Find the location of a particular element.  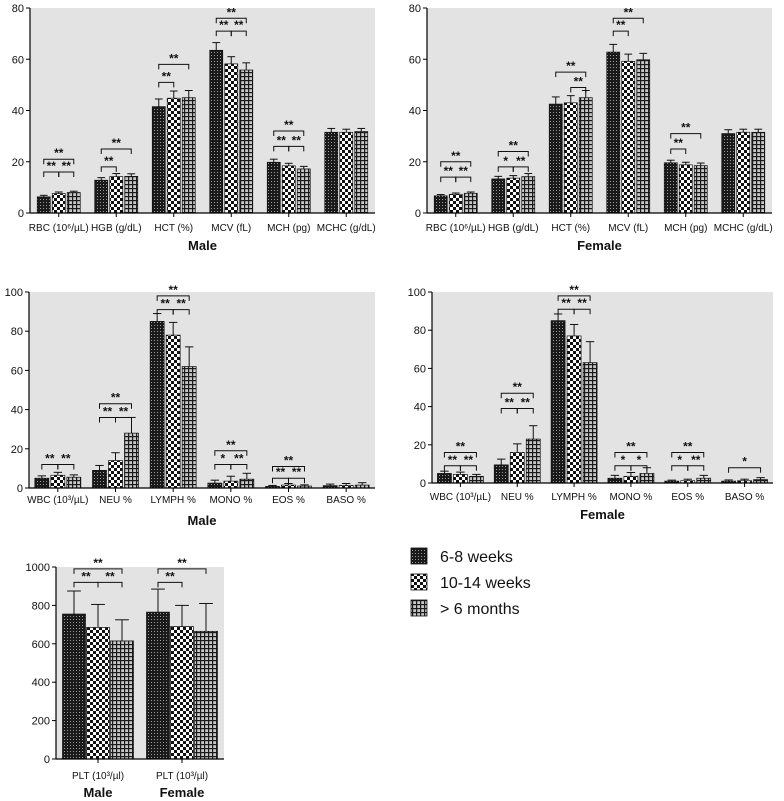

legend-label: 6-8 weeks is located at coordinates (476, 557).